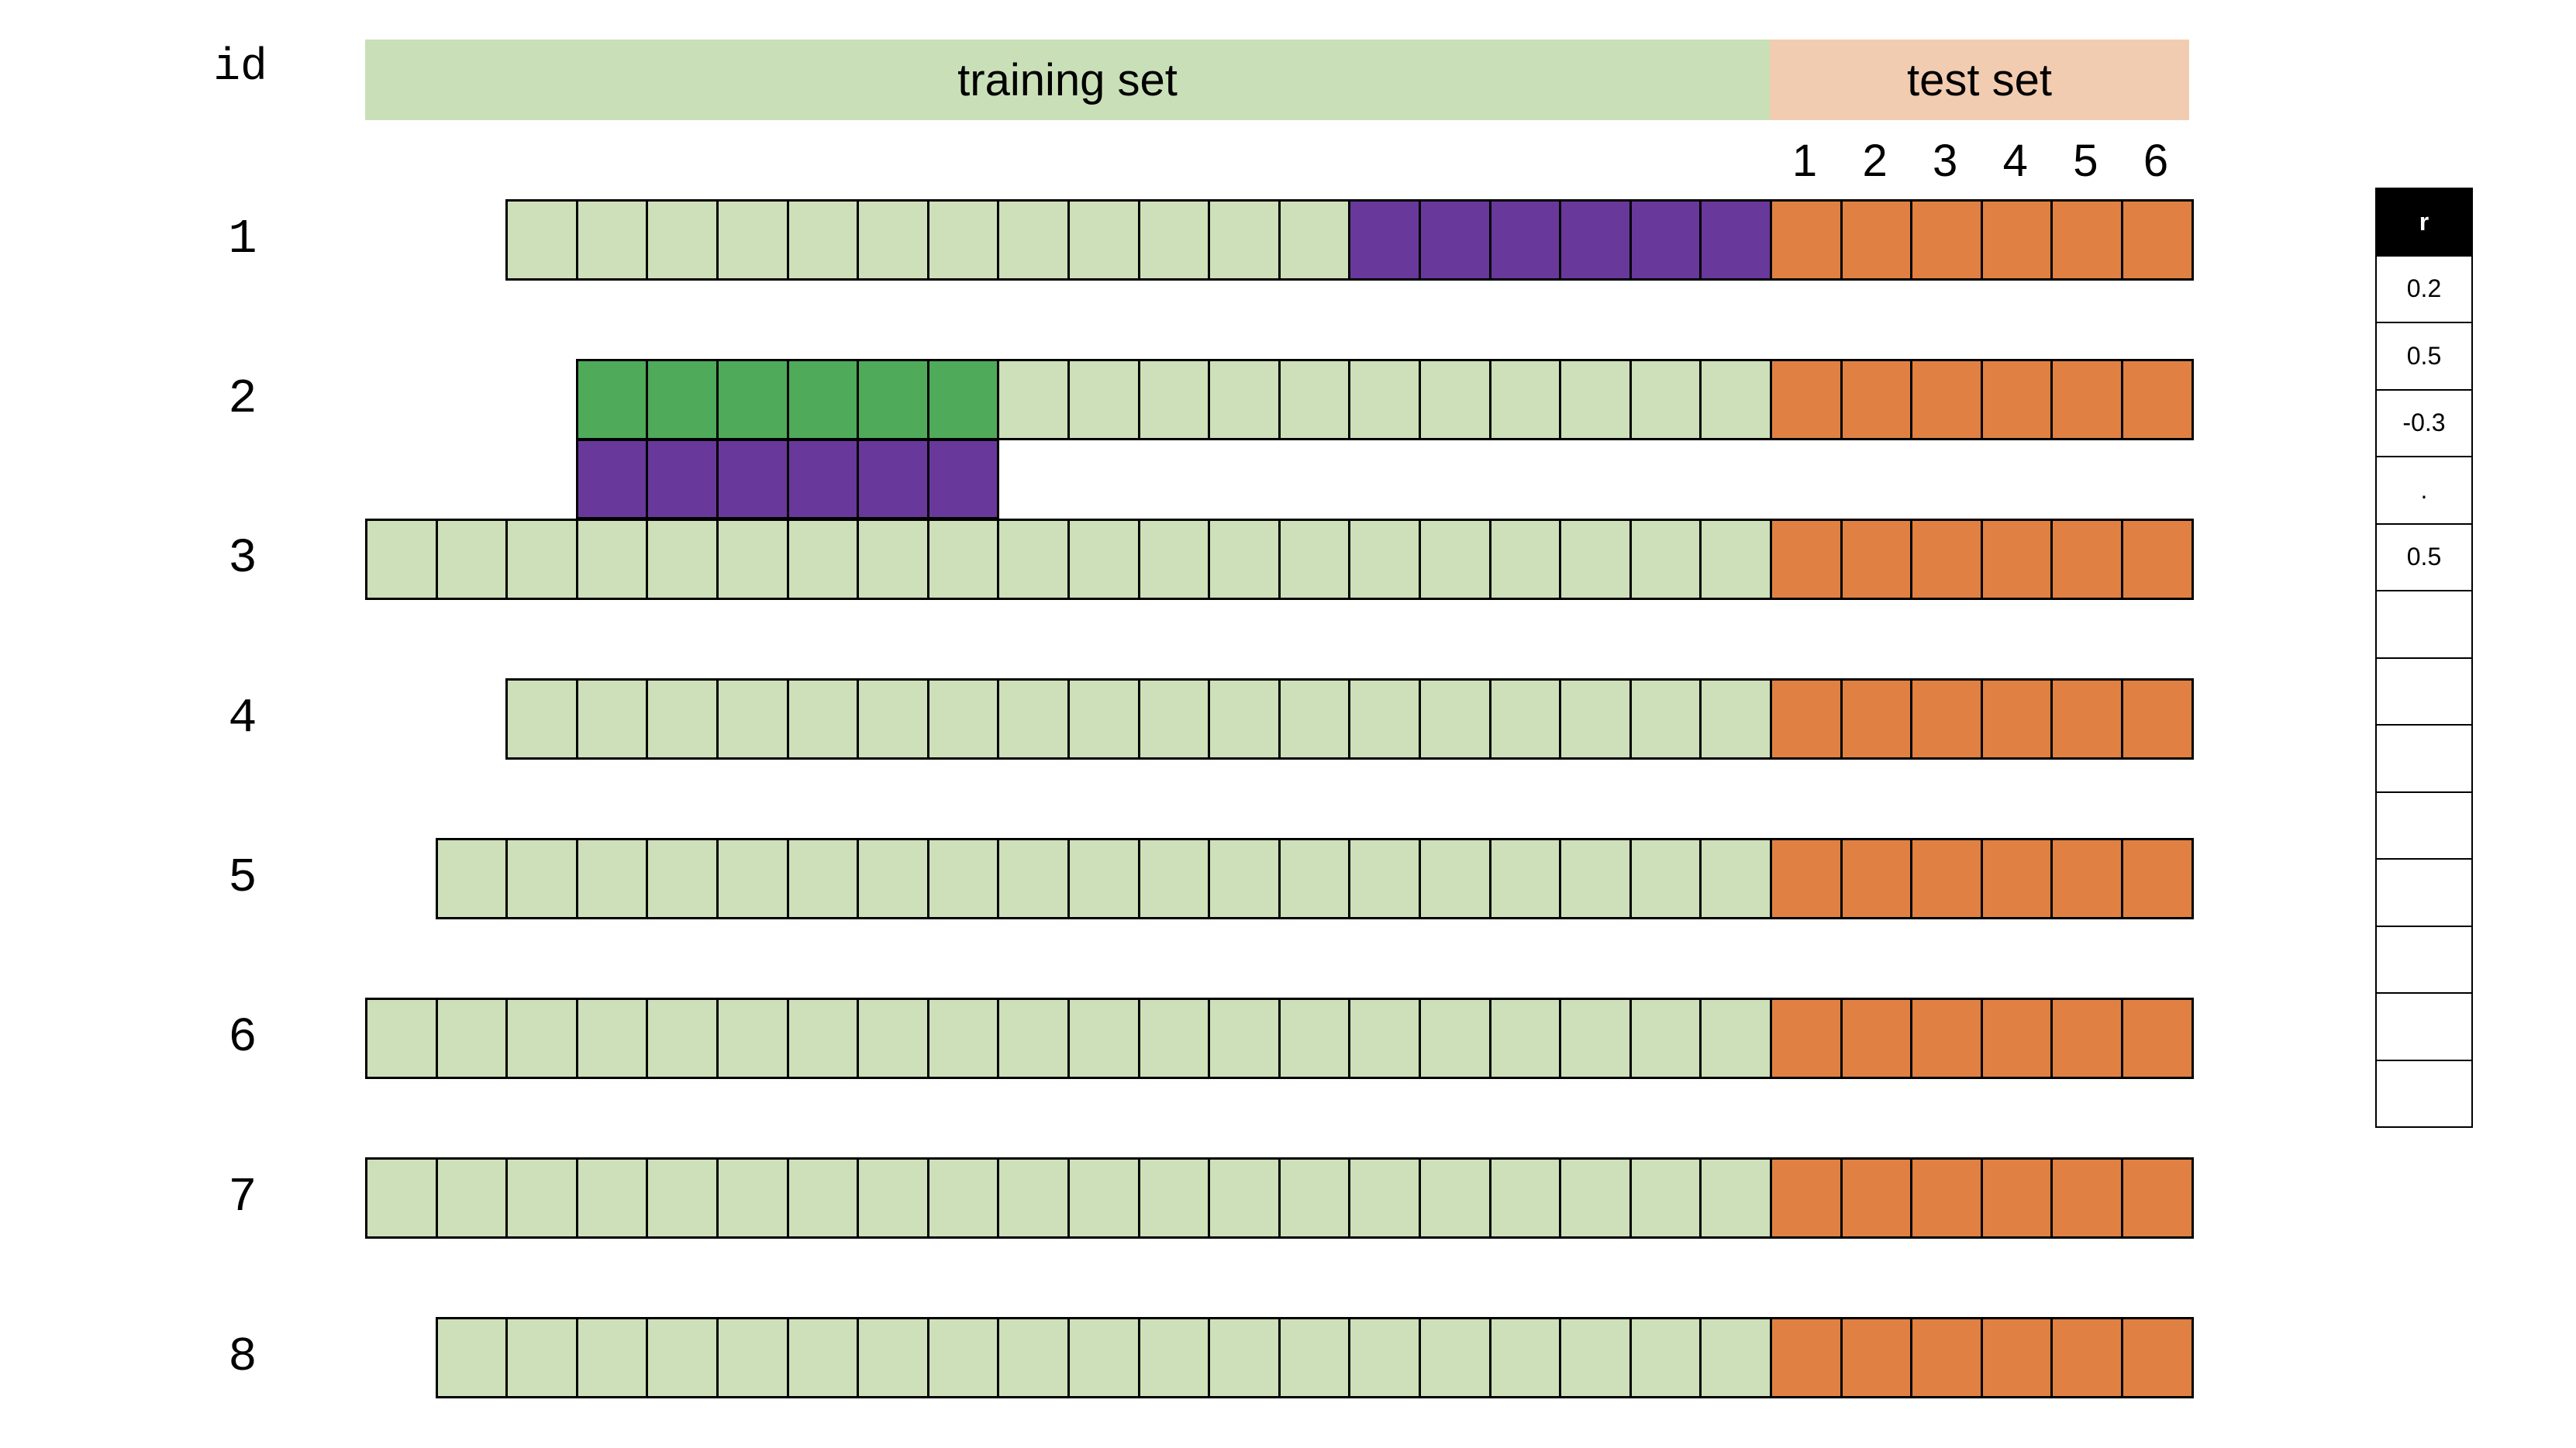 The width and height of the screenshot is (2576, 1448). I want to click on training-set-band: training set, so click(1067, 80).